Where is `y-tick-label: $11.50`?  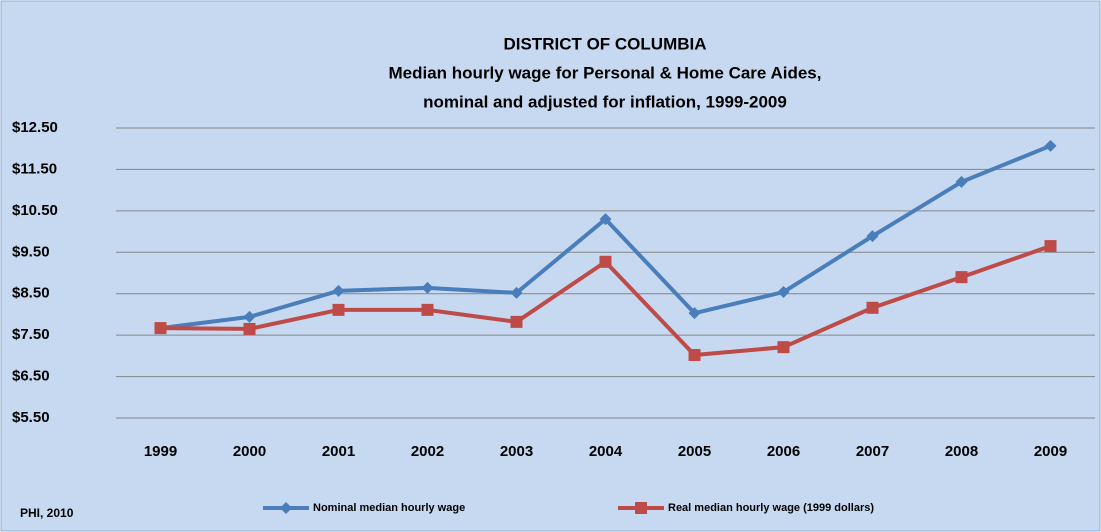
y-tick-label: $11.50 is located at coordinates (34, 168).